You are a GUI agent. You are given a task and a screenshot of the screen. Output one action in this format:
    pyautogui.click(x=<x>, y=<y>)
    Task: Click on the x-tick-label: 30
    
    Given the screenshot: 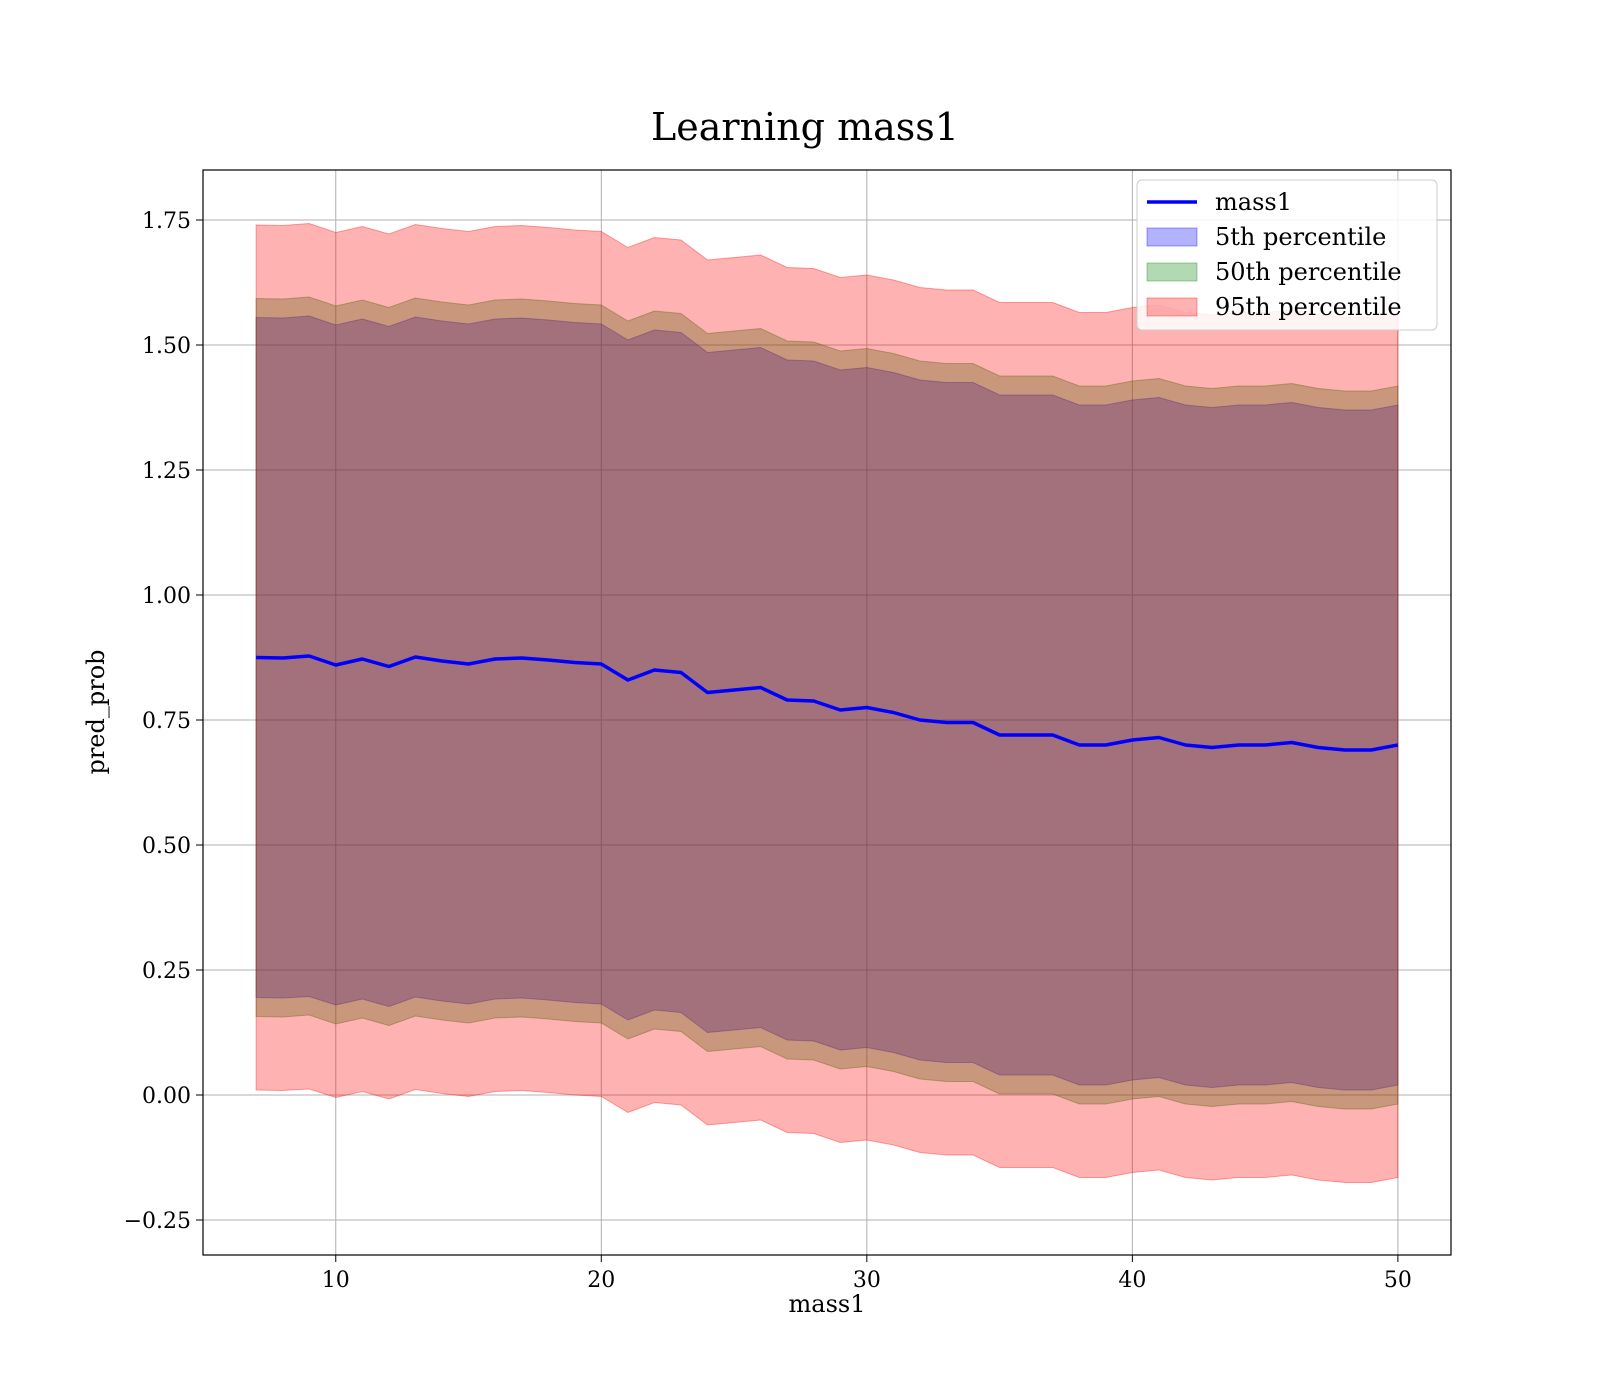 What is the action you would take?
    pyautogui.click(x=867, y=1280)
    